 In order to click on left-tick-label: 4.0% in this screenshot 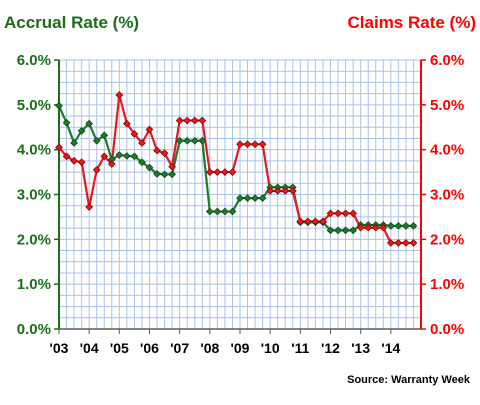, I will do `click(34, 150)`.